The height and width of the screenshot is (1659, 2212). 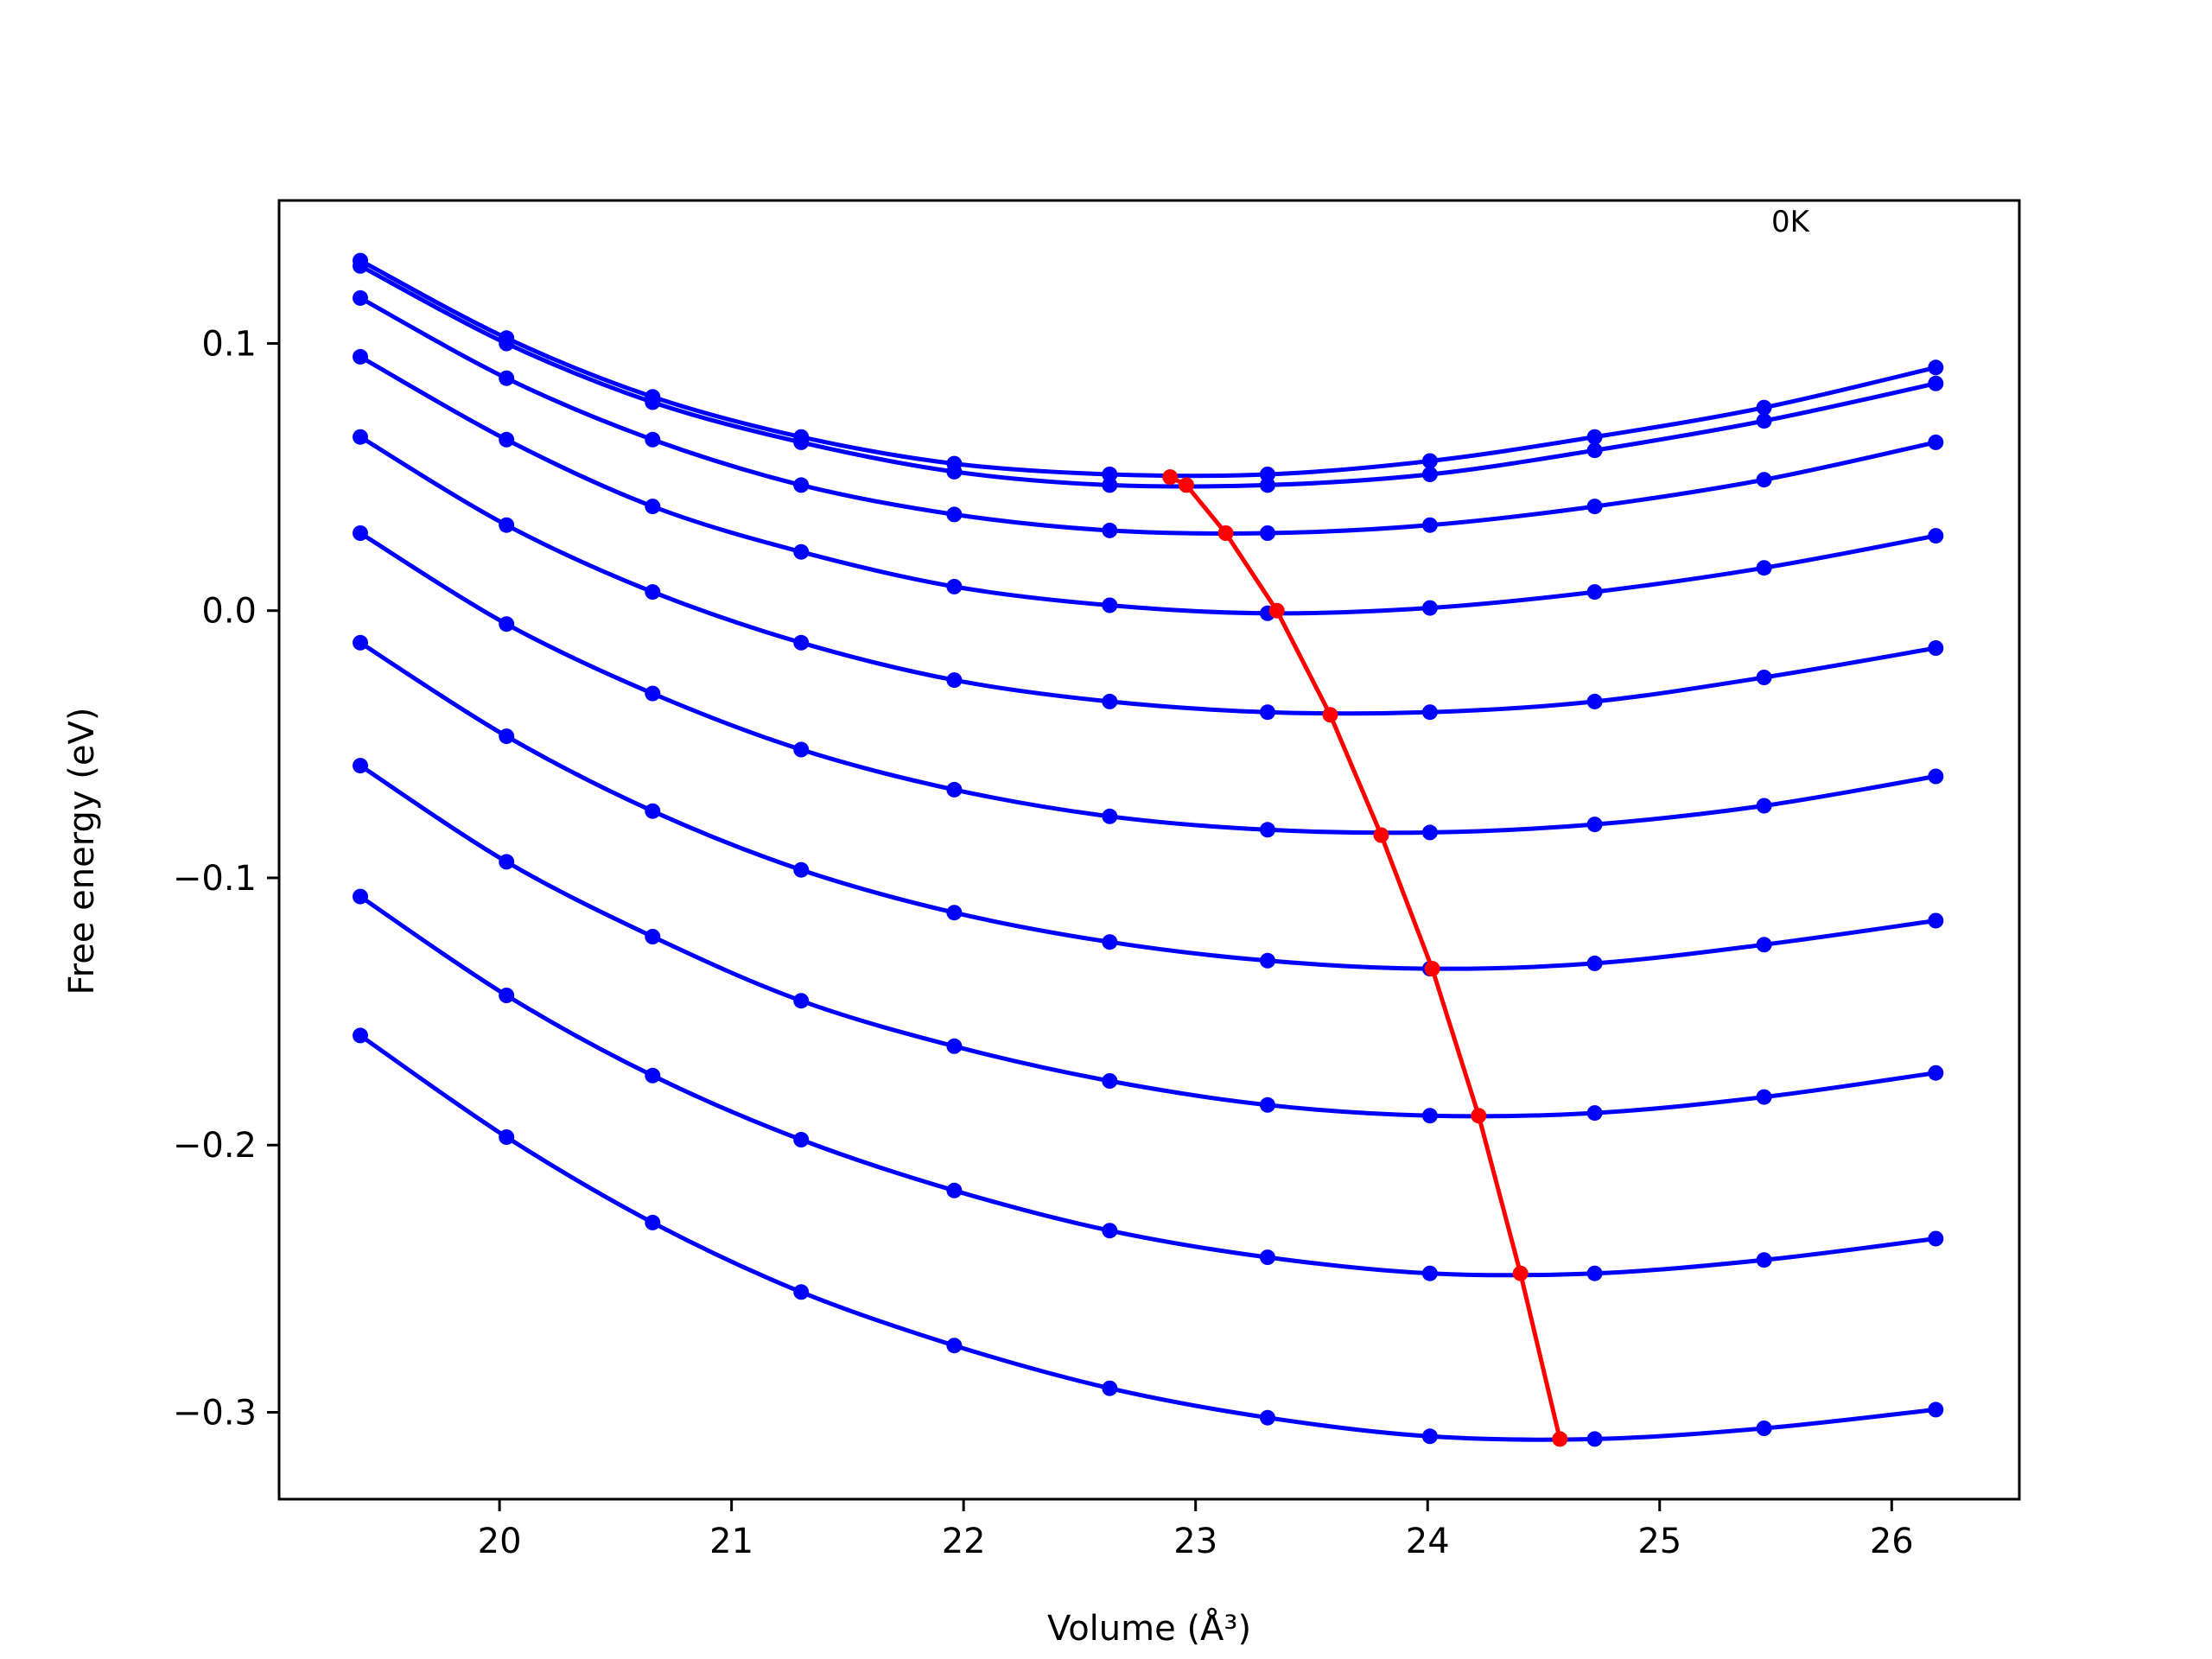 I want to click on y-tick-label: −0.2, so click(x=215, y=1146).